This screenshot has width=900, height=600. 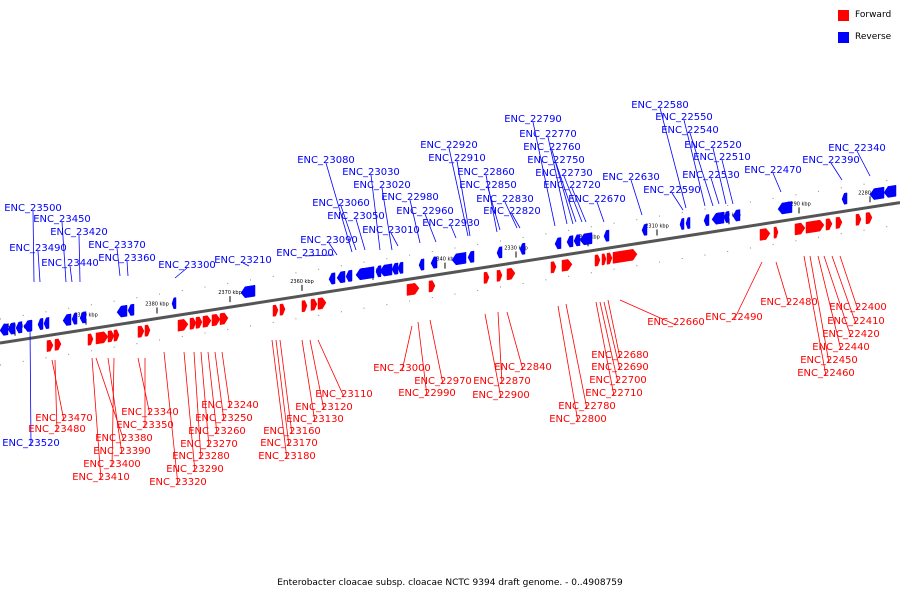 I want to click on gene-label: ENC_23350, so click(x=145, y=425).